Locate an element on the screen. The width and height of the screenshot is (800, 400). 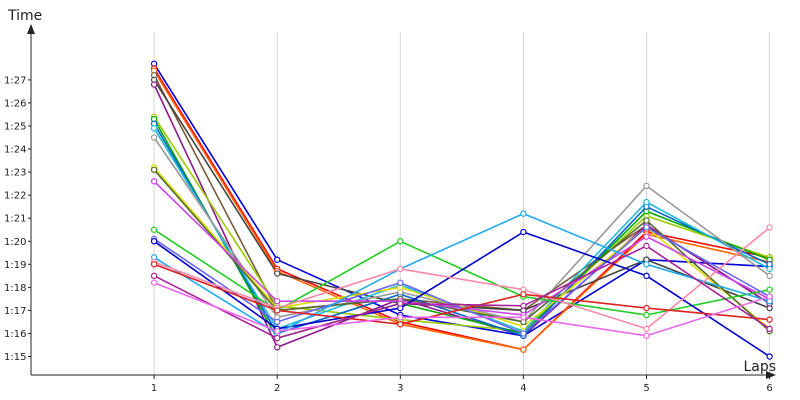
y-tick-label: 1:20 is located at coordinates (15, 242).